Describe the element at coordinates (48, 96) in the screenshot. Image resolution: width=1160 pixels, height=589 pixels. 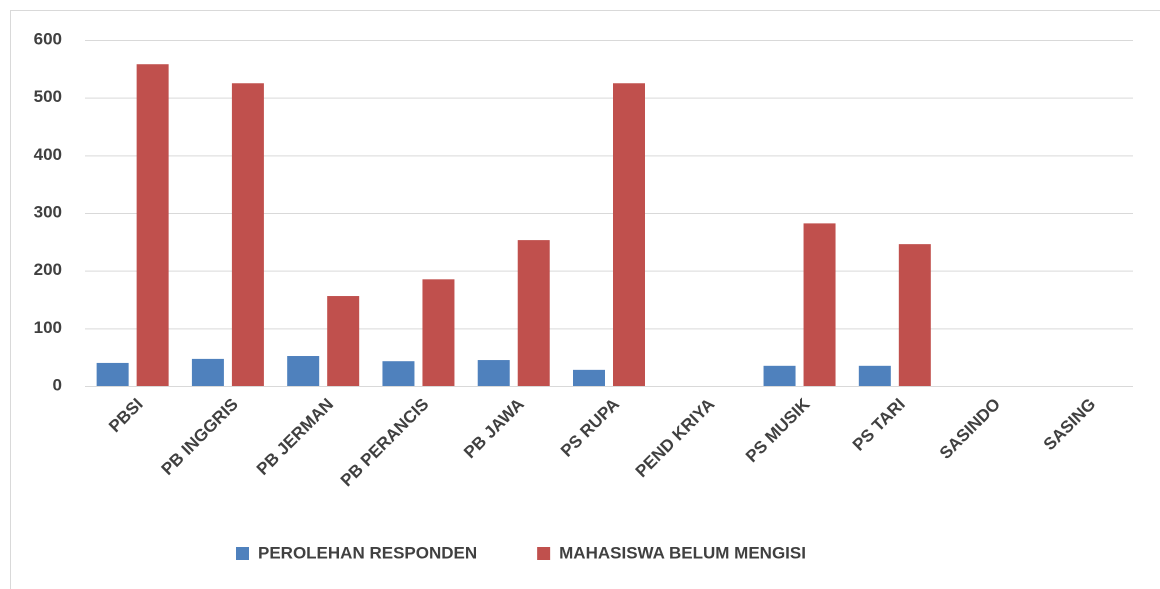
I see `y-tick-label: 500` at that location.